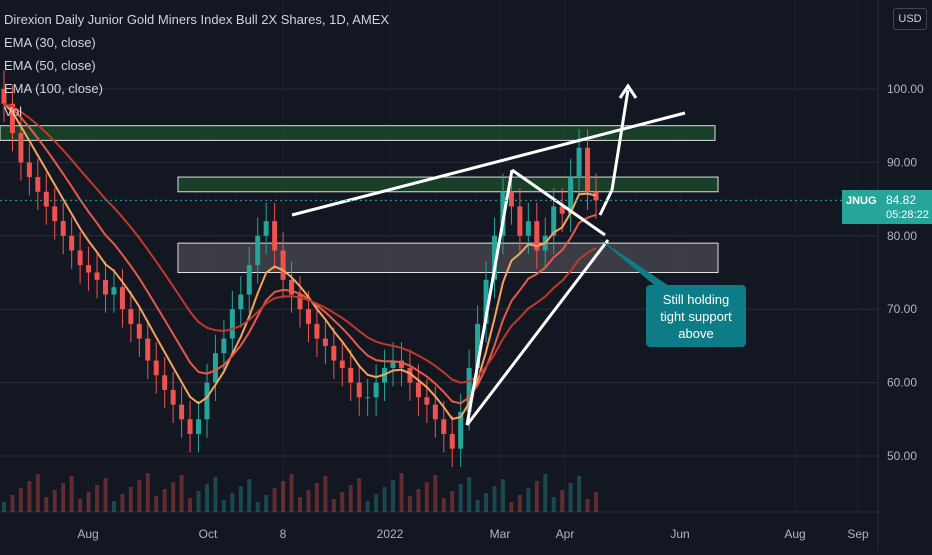 Image resolution: width=932 pixels, height=555 pixels. What do you see at coordinates (902, 456) in the screenshot?
I see `y-tick-label: 50.00` at bounding box center [902, 456].